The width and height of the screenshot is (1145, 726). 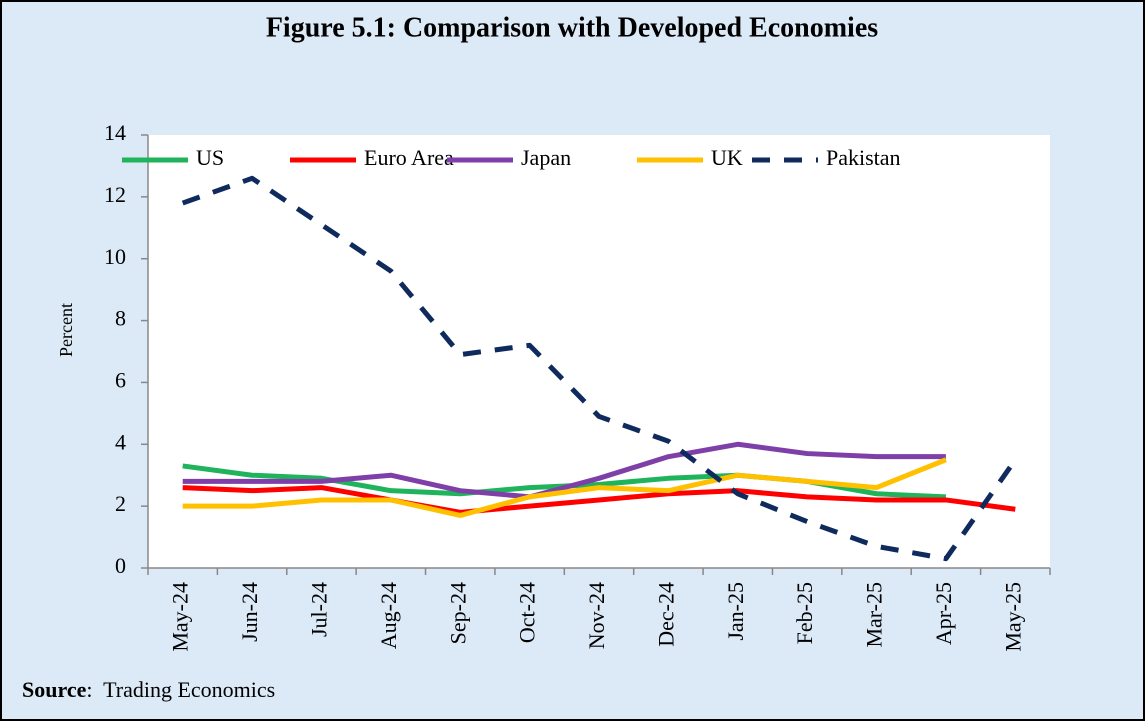 I want to click on x-tick-label: May-25, so click(x=1012, y=617).